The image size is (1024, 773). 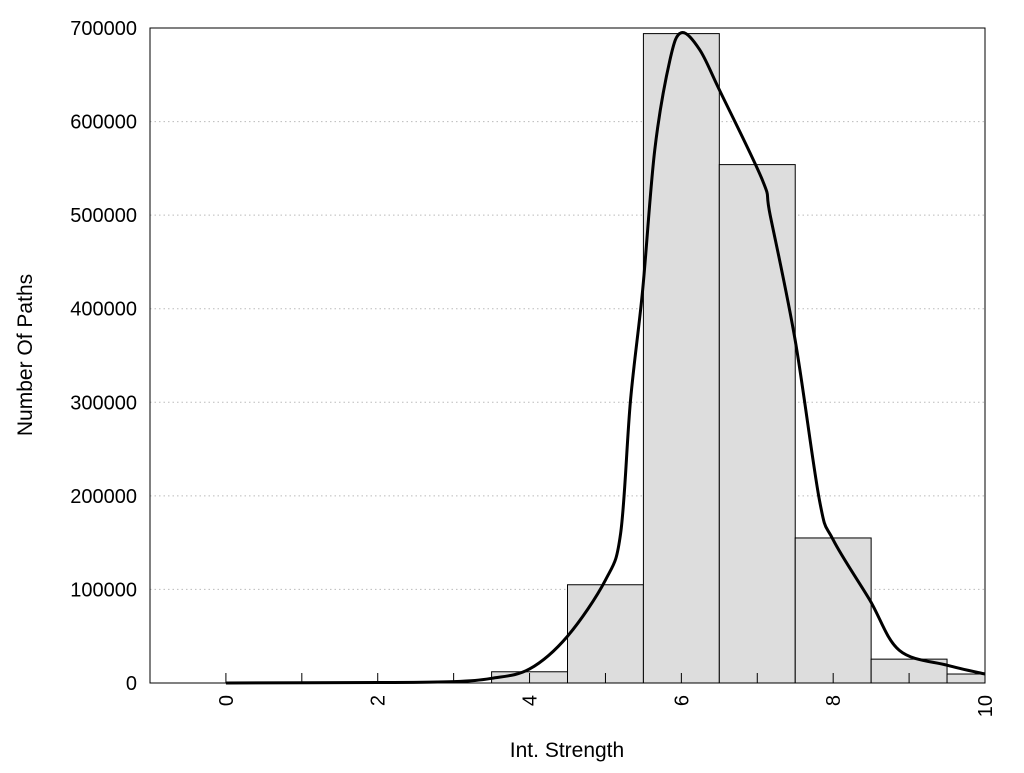 I want to click on x-axis-label: Int. Strength, so click(x=567, y=750).